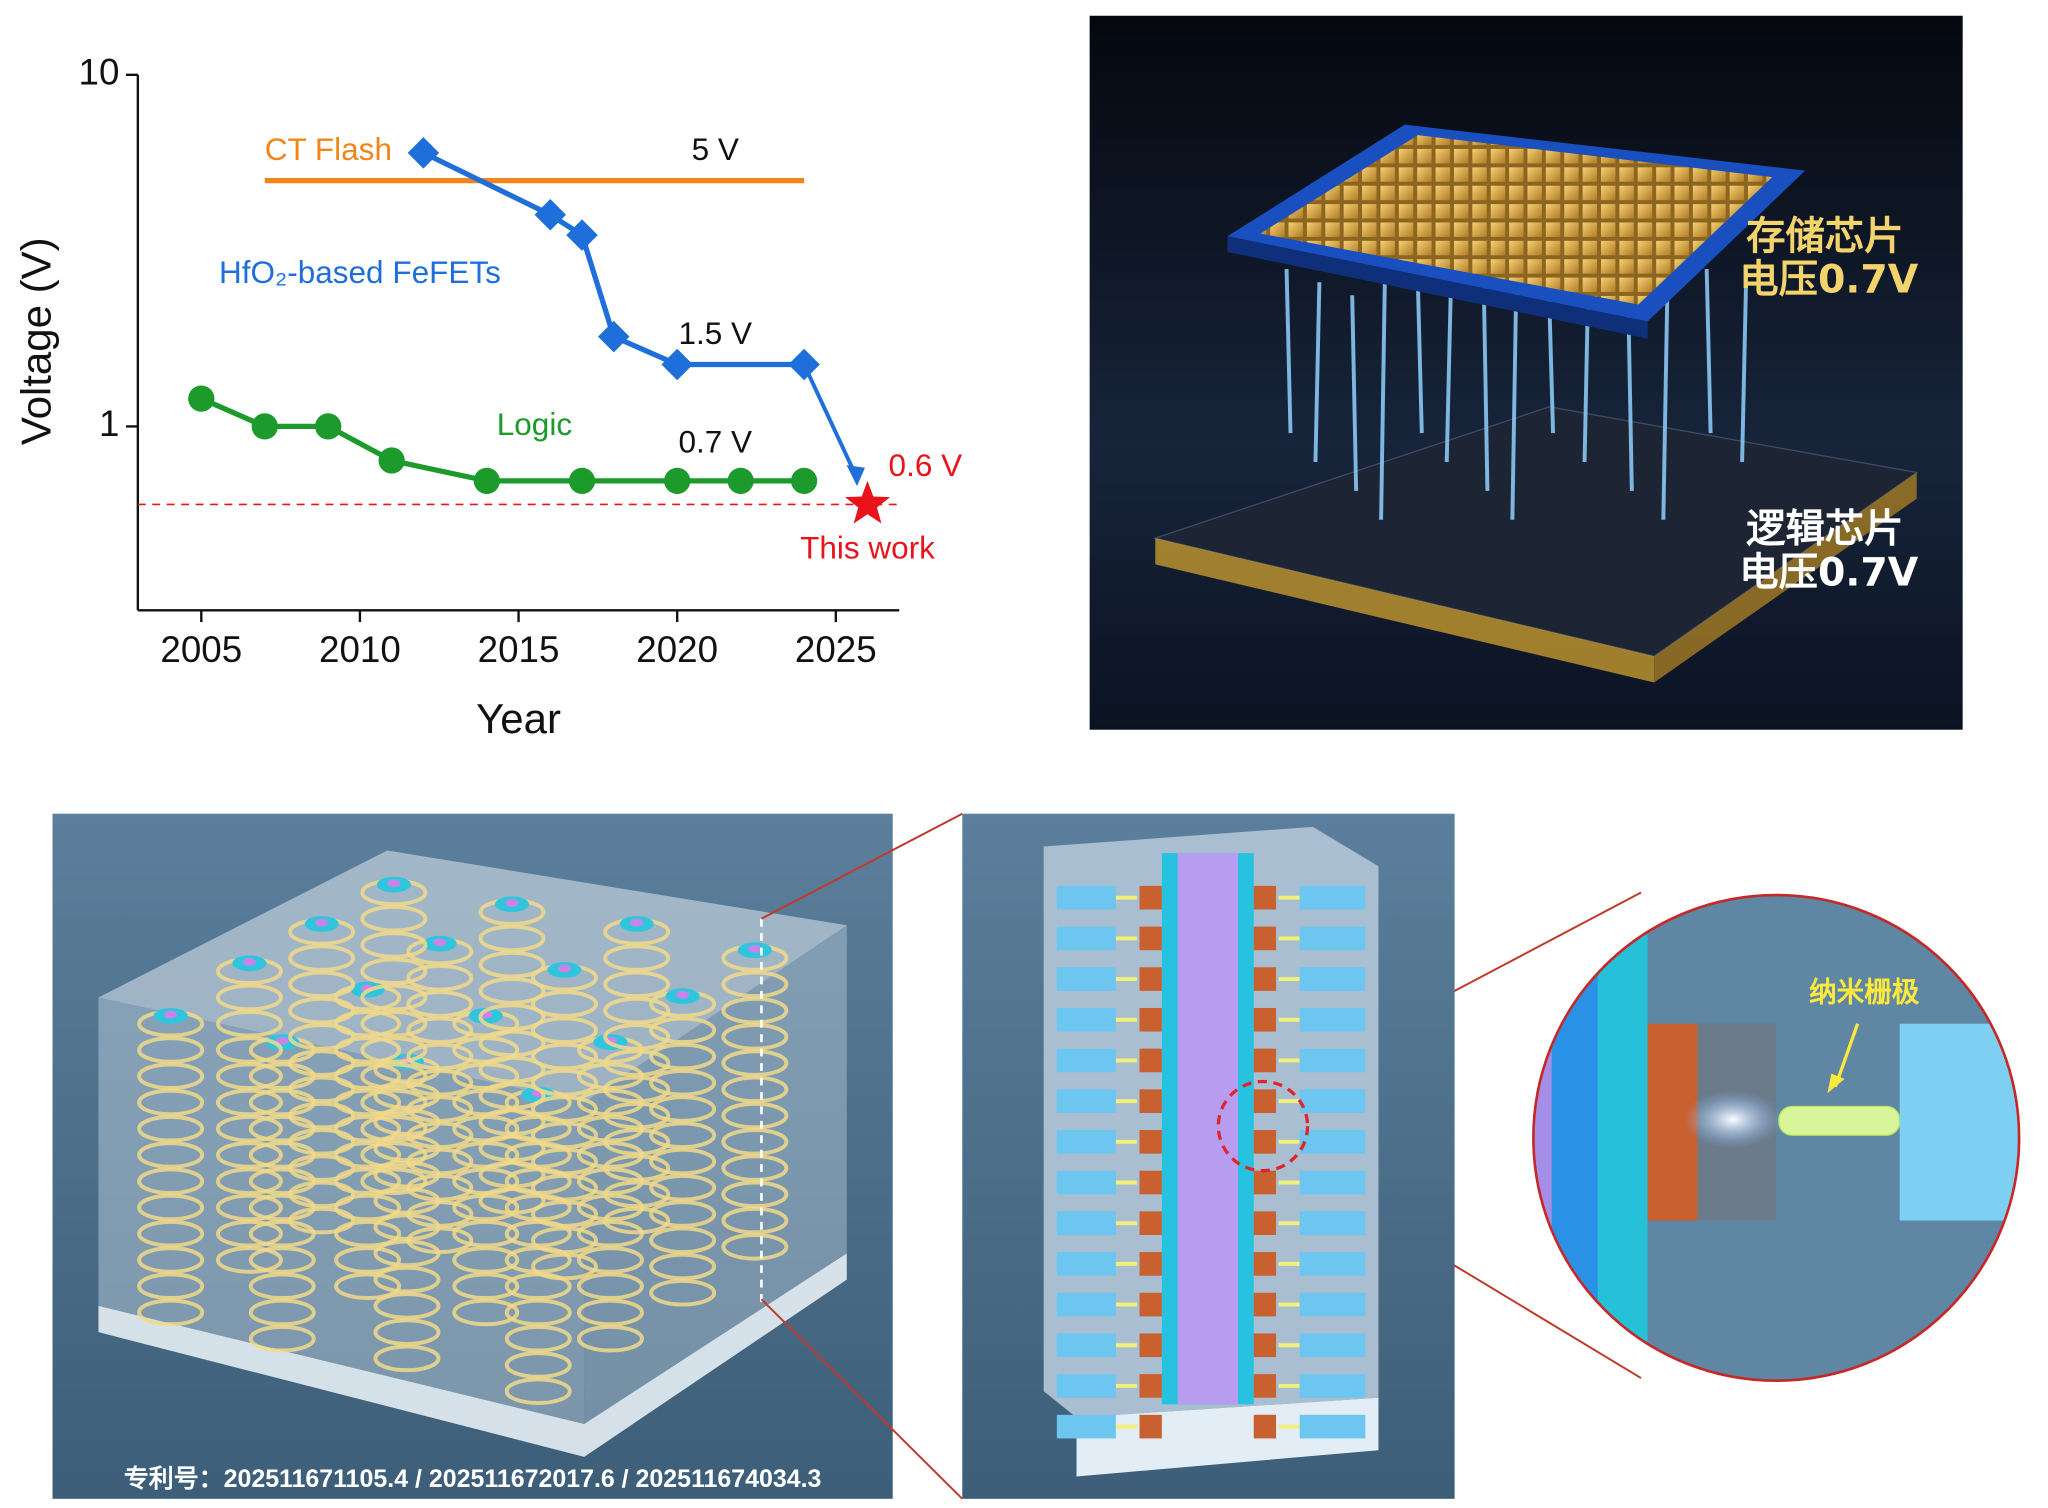 This screenshot has height=1508, width=2048. Describe the element at coordinates (836, 649) in the screenshot. I see `x-tick-label: 2025` at that location.